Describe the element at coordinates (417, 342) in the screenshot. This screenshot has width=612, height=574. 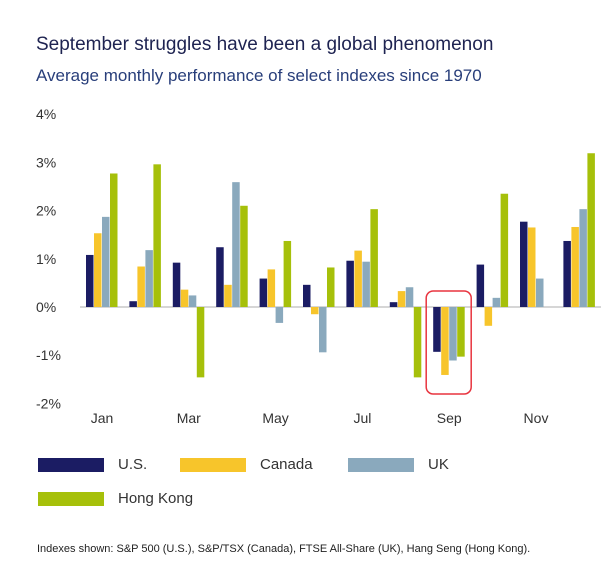
I see `bar-hong-kong-aug` at that location.